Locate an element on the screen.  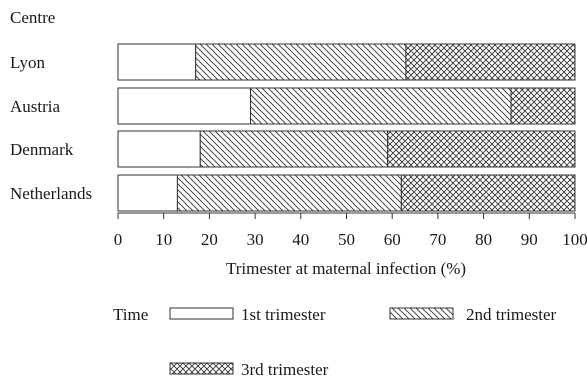
bar-austria-1st-trimester is located at coordinates (184, 106).